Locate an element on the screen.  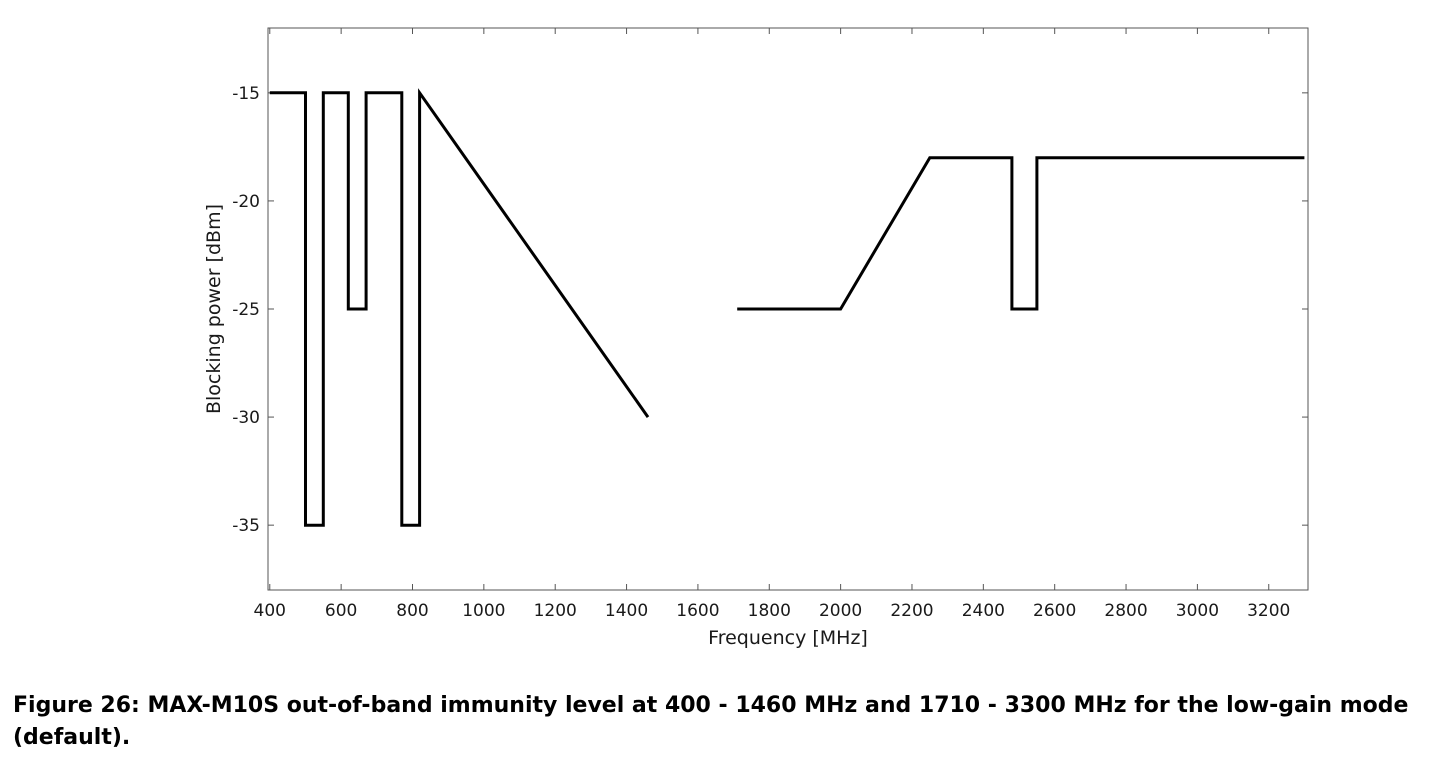
x-tick-label: 2800 is located at coordinates (1125, 611).